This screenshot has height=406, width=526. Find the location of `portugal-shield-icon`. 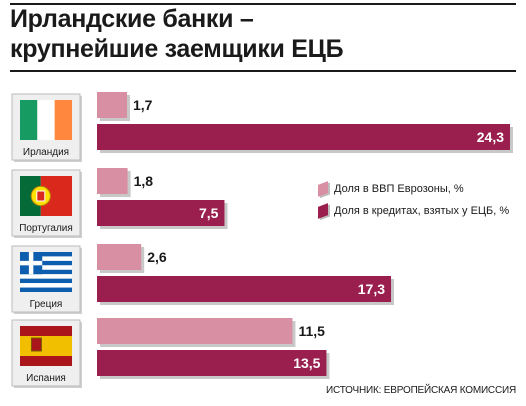

portugal-shield-icon is located at coordinates (41, 196).